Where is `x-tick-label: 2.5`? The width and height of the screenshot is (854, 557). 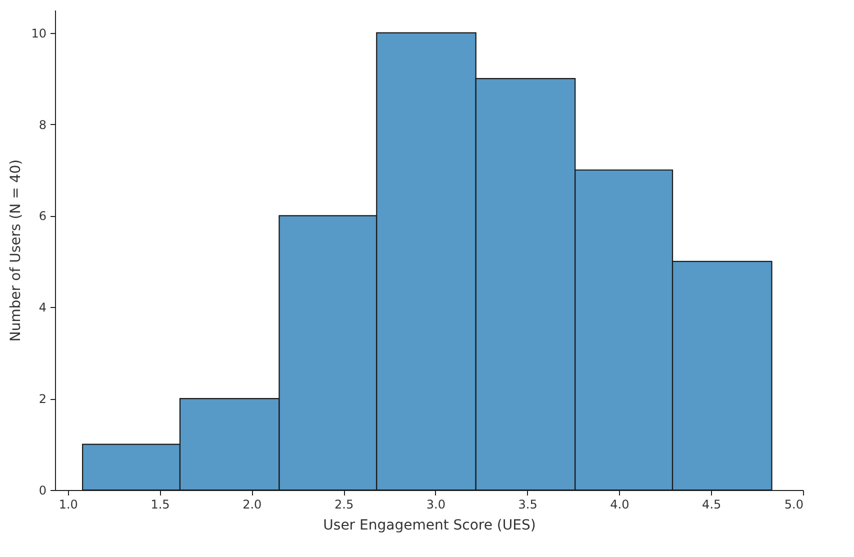 x-tick-label: 2.5 is located at coordinates (344, 505).